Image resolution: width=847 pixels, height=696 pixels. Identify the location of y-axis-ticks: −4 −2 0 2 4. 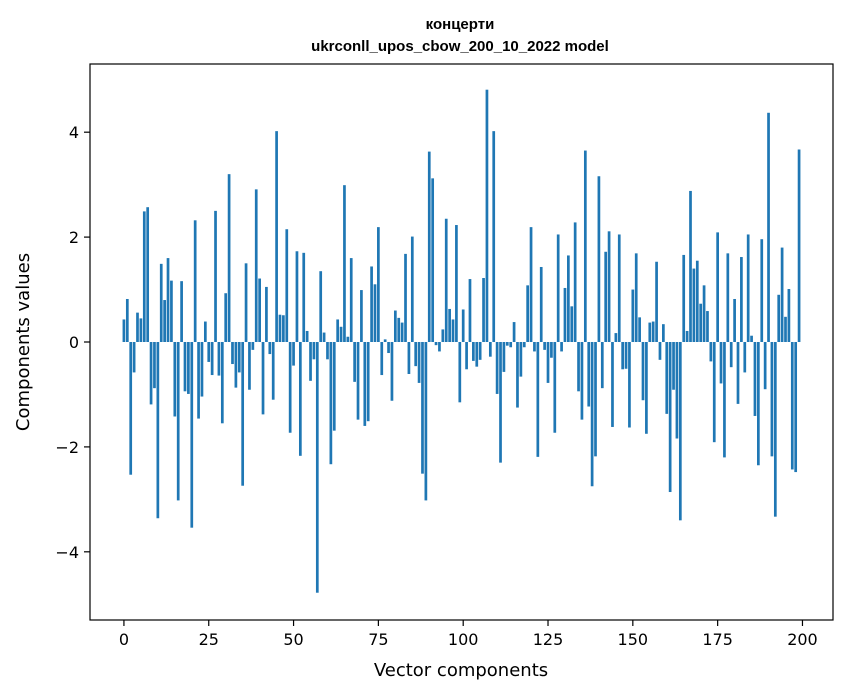
(72, 342).